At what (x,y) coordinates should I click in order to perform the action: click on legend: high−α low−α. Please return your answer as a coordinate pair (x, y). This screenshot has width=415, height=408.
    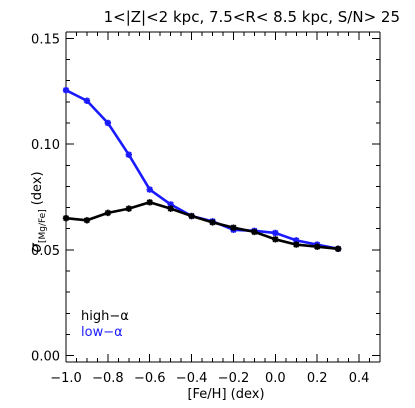
    Looking at the image, I should click on (105, 324).